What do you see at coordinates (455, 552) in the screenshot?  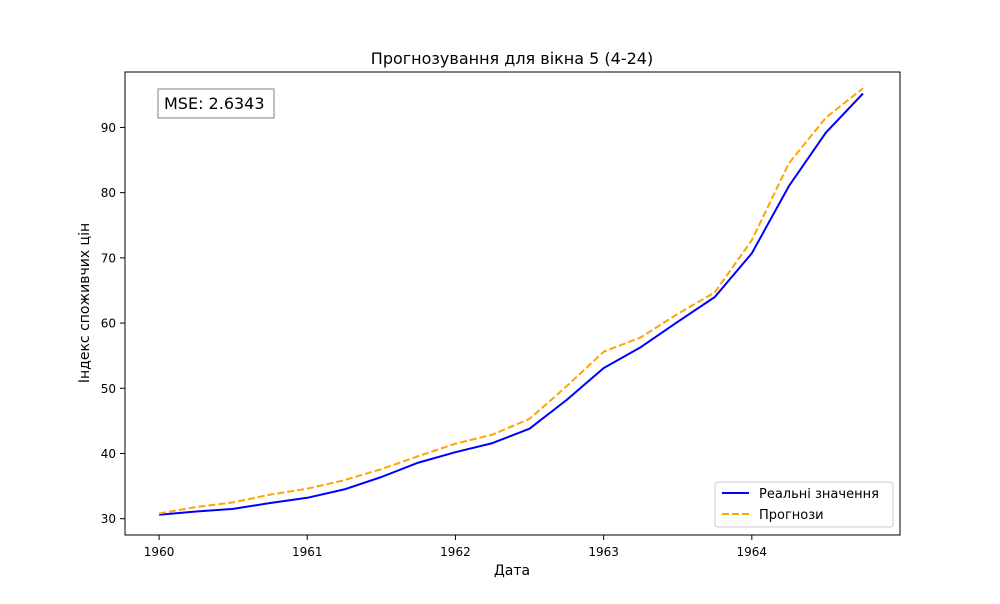 I see `x-tick-label: 1962` at bounding box center [455, 552].